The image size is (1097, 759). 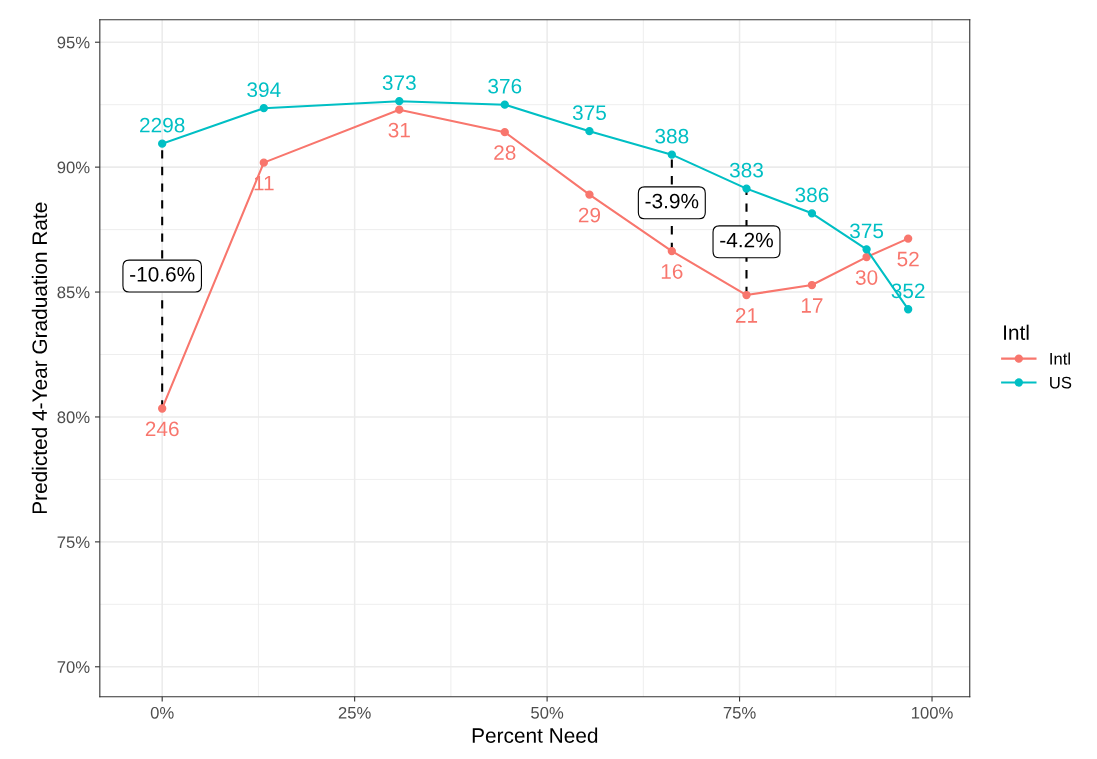 What do you see at coordinates (399, 130) in the screenshot?
I see `annotation: 31` at bounding box center [399, 130].